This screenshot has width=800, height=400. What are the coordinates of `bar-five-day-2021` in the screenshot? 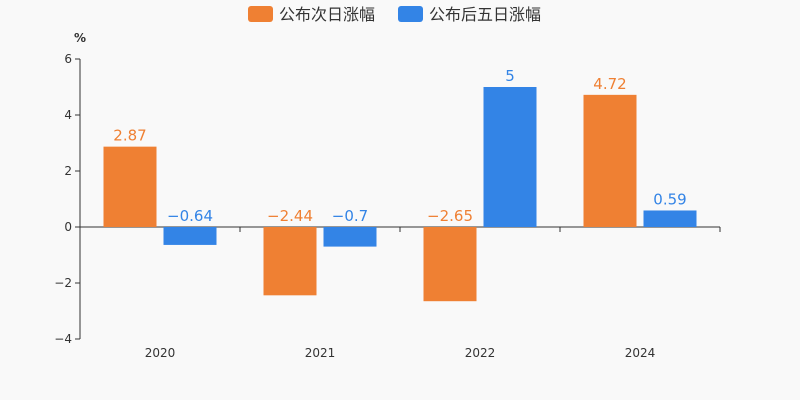 It's located at (350, 237).